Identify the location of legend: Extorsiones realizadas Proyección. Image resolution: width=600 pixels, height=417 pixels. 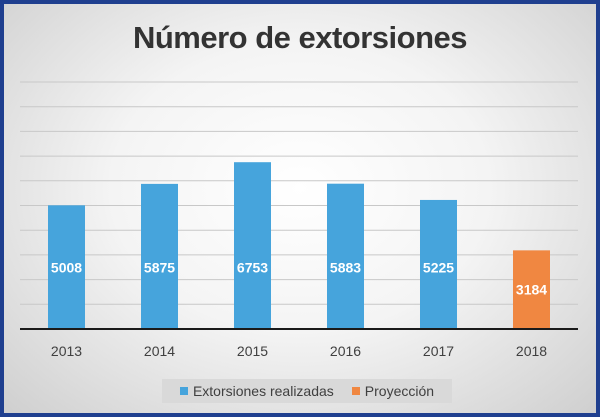
(307, 391).